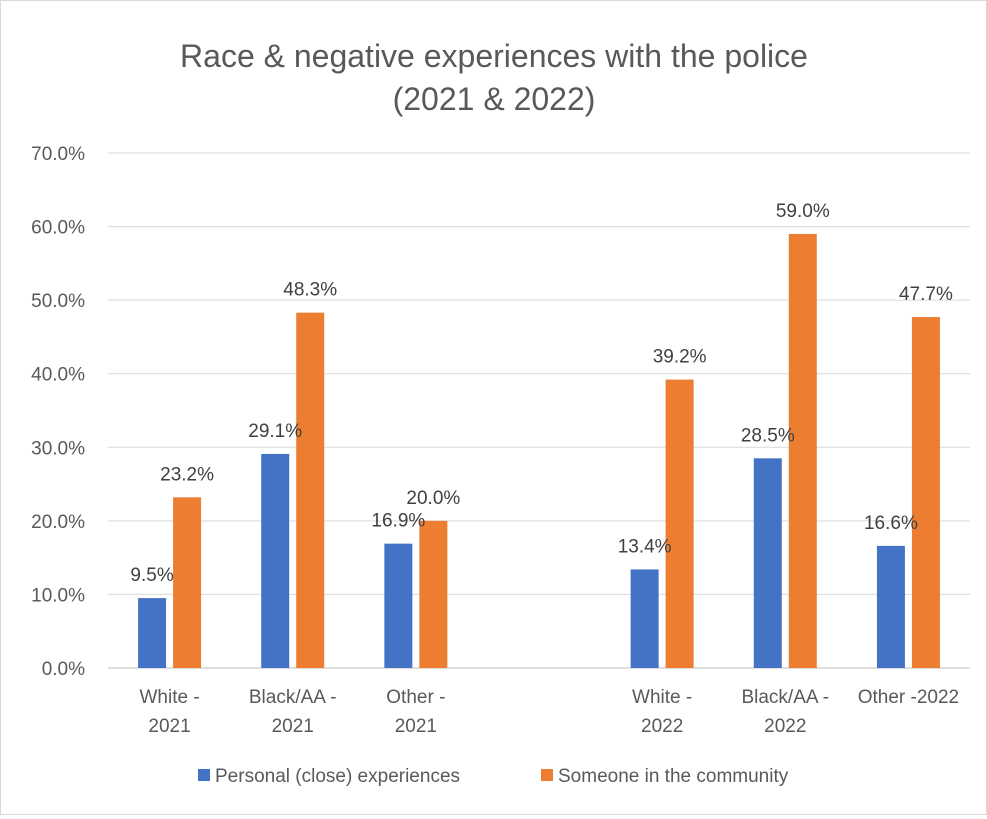 The height and width of the screenshot is (819, 987). Describe the element at coordinates (803, 211) in the screenshot. I see `data-label: 59.0%` at that location.